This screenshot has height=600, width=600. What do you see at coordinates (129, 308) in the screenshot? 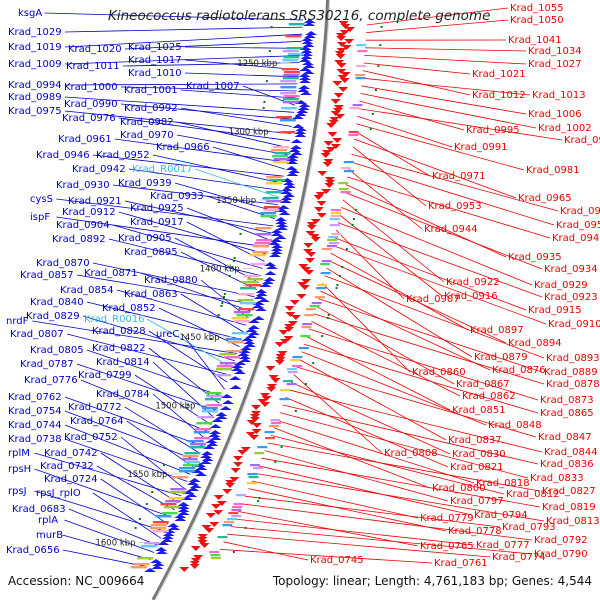
I see `left-gene-label: Krad_0852` at bounding box center [129, 308].